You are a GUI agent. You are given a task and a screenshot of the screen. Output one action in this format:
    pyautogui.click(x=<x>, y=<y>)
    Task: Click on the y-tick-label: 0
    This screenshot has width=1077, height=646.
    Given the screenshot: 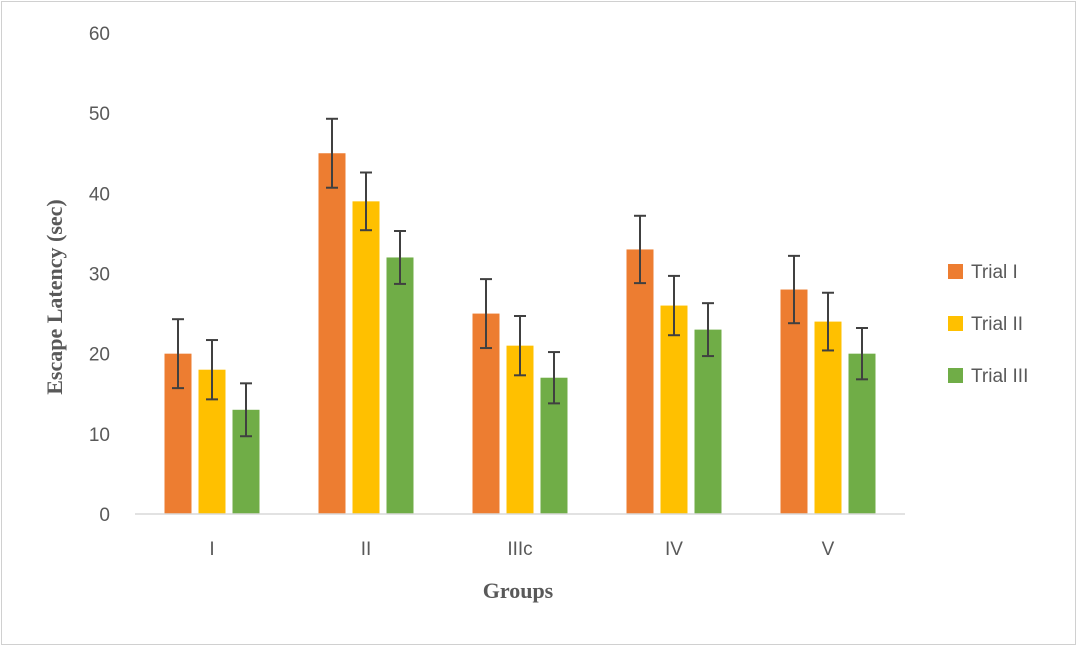 What is the action you would take?
    pyautogui.click(x=104, y=515)
    